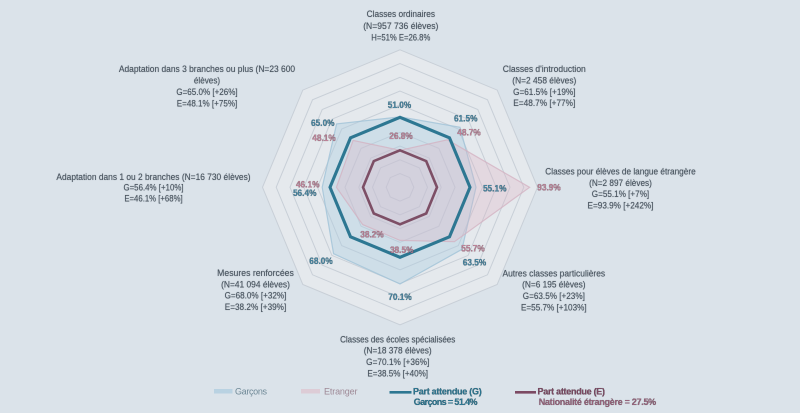  What do you see at coordinates (401, 136) in the screenshot?
I see `svg-text: 26.8%` at bounding box center [401, 136].